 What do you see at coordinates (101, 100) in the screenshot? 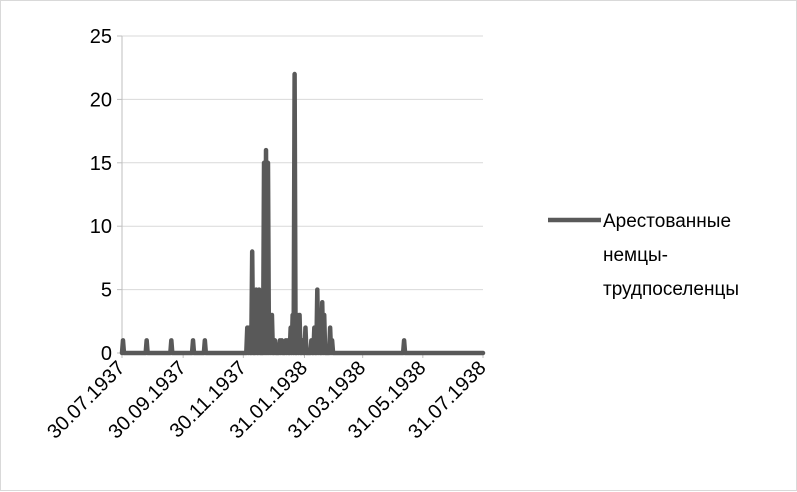
I see `y-tick-label: 20` at bounding box center [101, 100].